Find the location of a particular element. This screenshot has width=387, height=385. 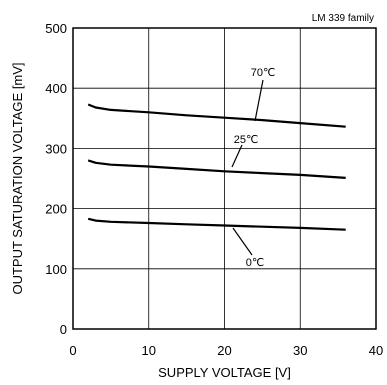

y-tick-label: 0 is located at coordinates (63, 329).